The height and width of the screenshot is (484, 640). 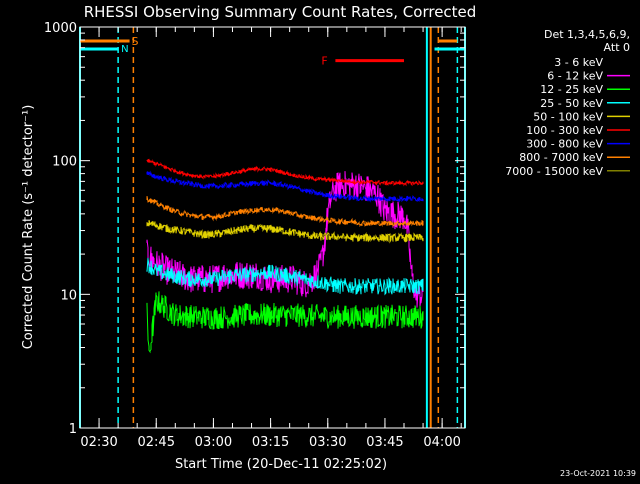 What do you see at coordinates (60, 28) in the screenshot?
I see `y-tick-label-3: 1000` at bounding box center [60, 28].